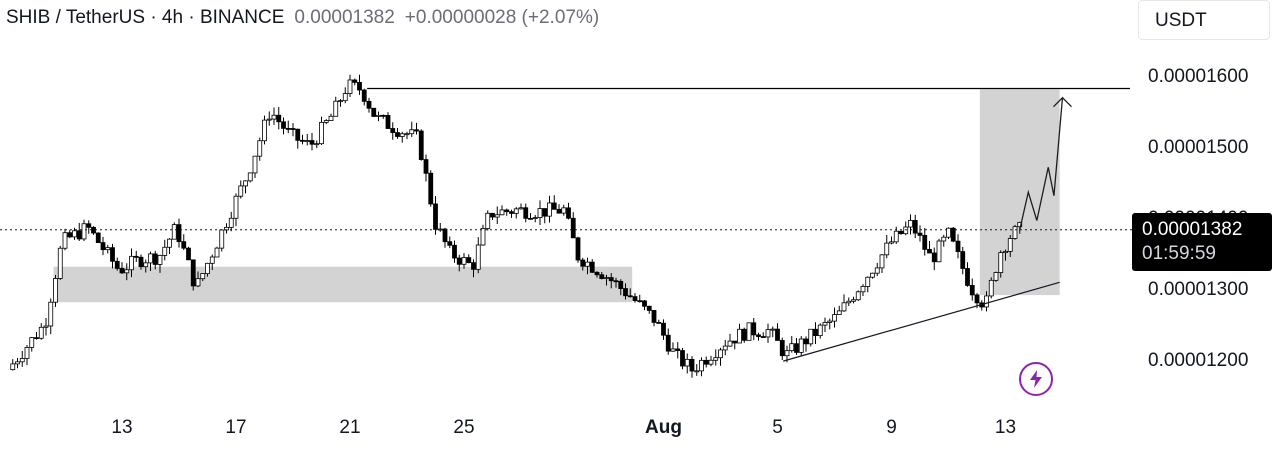  Describe the element at coordinates (1005, 427) in the screenshot. I see `time-tick-label: 13` at that location.